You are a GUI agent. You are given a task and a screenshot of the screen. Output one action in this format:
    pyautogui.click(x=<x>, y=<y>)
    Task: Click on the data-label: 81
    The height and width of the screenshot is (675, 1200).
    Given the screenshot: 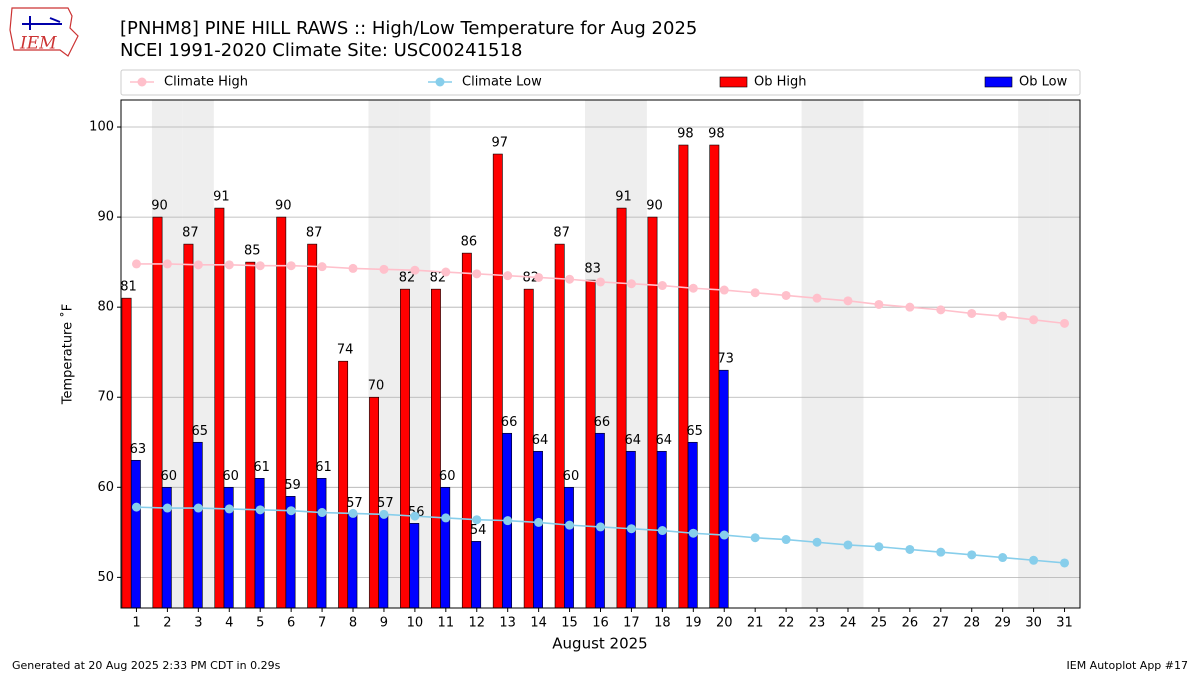 What is the action you would take?
    pyautogui.click(x=128, y=287)
    